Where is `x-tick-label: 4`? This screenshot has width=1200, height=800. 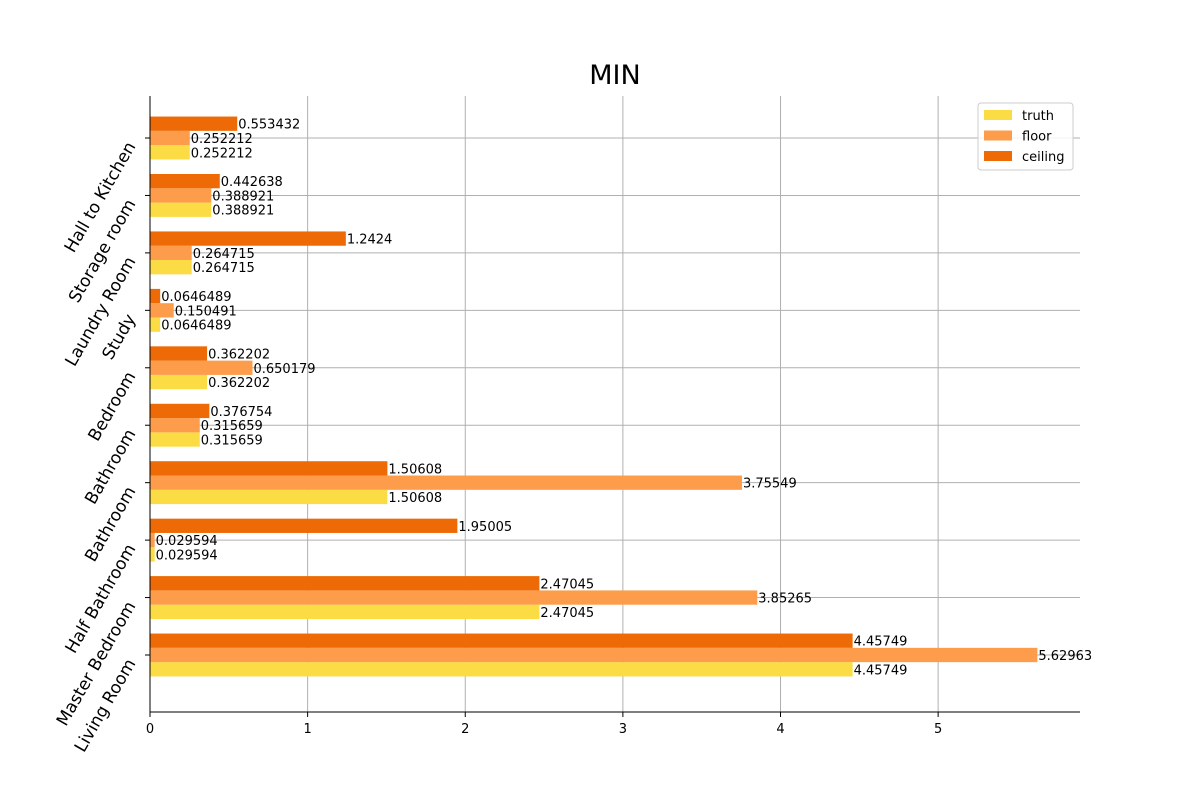
x-tick-label: 4 is located at coordinates (780, 729).